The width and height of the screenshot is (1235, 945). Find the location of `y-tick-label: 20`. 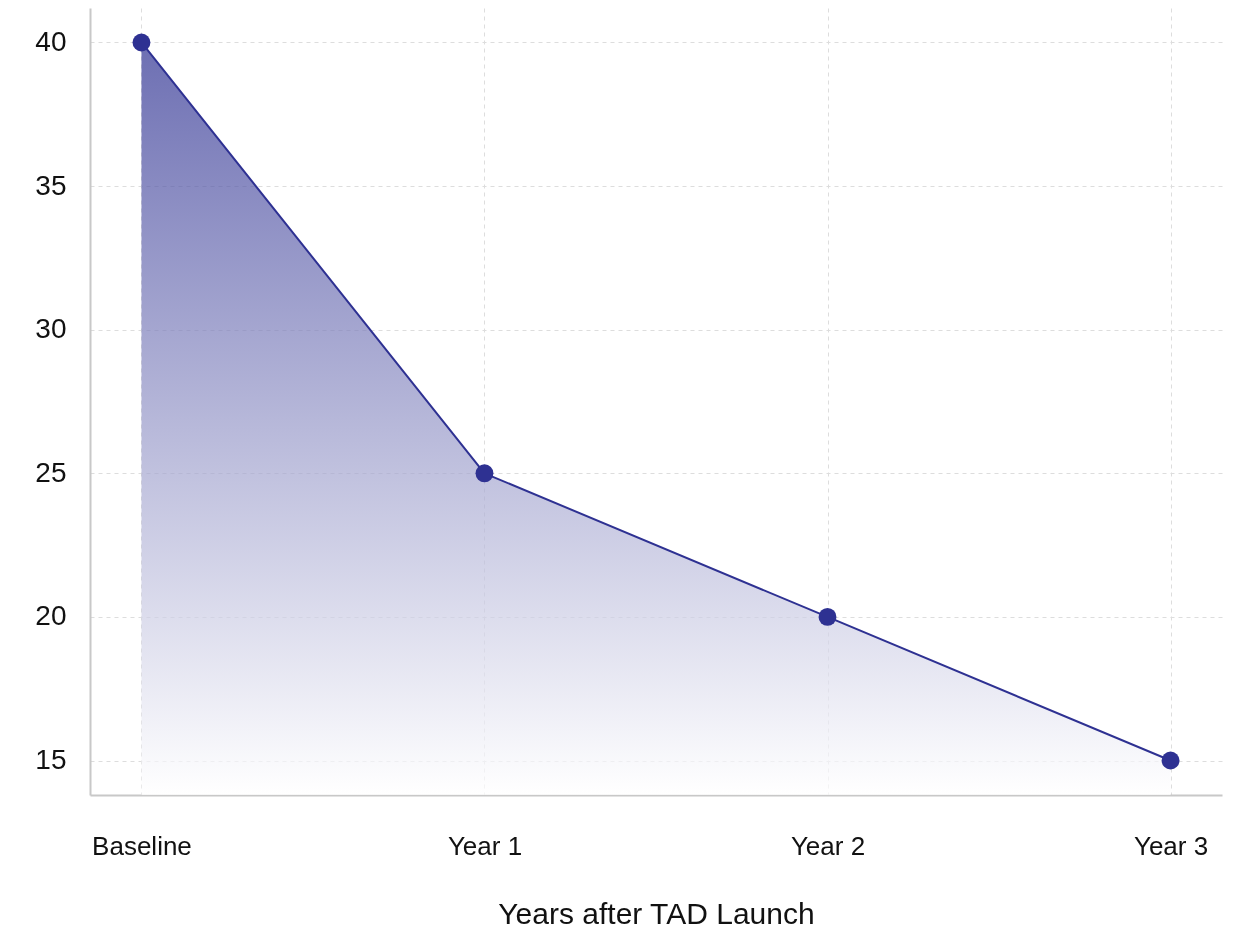

y-tick-label: 20 is located at coordinates (51, 616).